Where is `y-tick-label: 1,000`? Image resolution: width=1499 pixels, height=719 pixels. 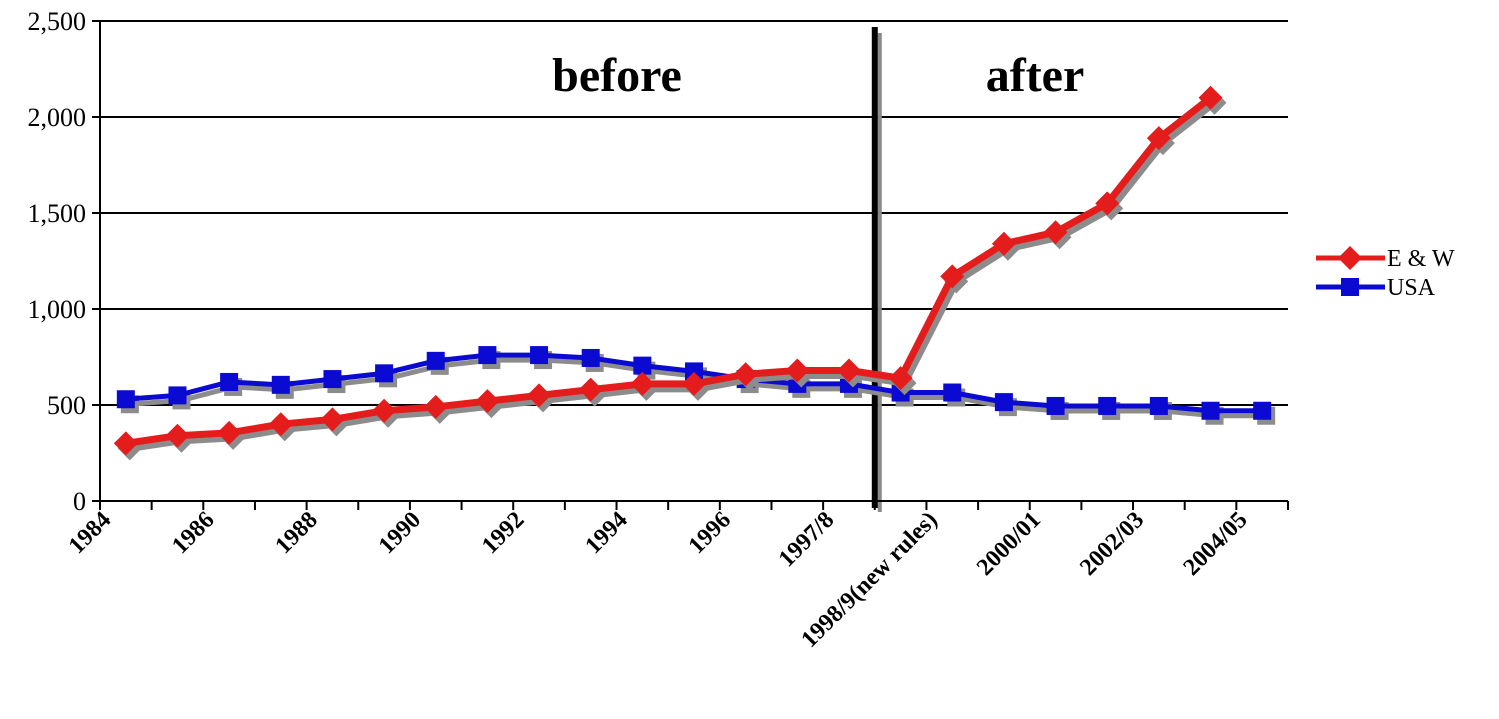
y-tick-label: 1,000 is located at coordinates (57, 309).